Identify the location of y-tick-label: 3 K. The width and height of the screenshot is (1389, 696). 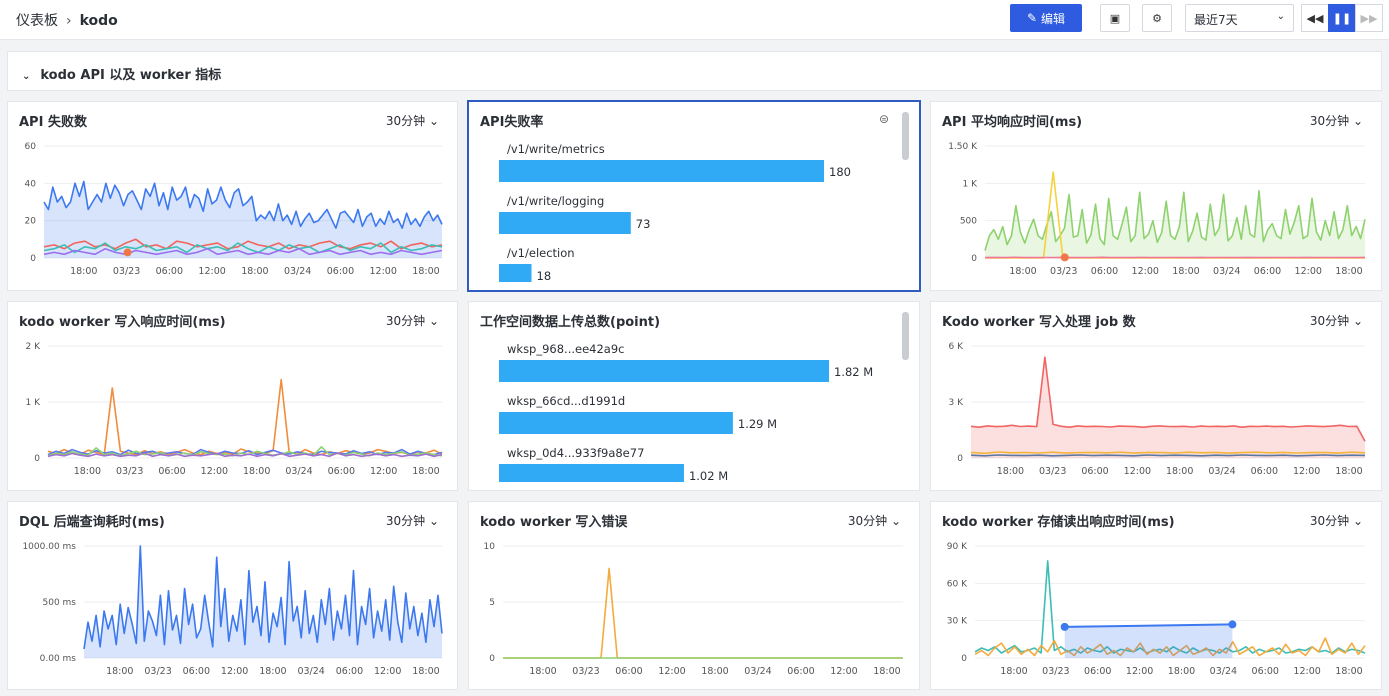
(957, 403).